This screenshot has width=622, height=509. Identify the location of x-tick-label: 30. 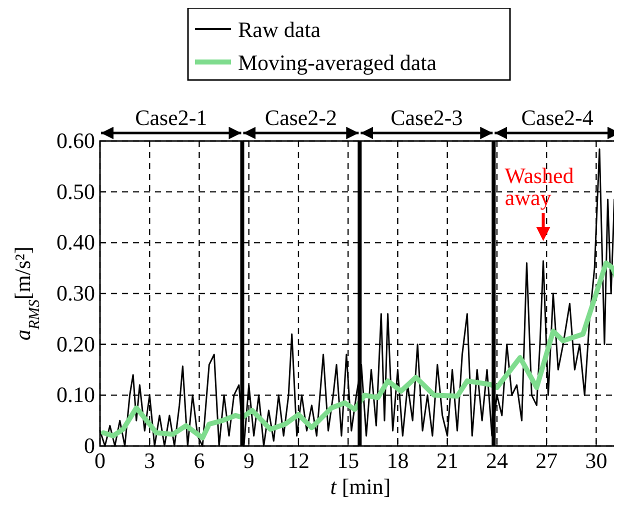
(596, 460).